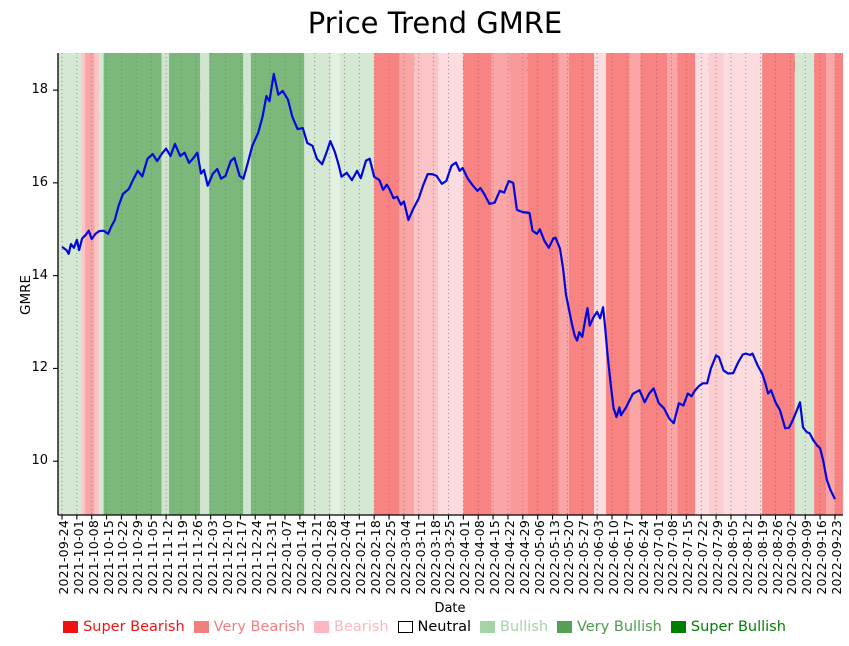 The height and width of the screenshot is (646, 849). I want to click on x-tick-label: 2021-10-01, so click(78, 557).